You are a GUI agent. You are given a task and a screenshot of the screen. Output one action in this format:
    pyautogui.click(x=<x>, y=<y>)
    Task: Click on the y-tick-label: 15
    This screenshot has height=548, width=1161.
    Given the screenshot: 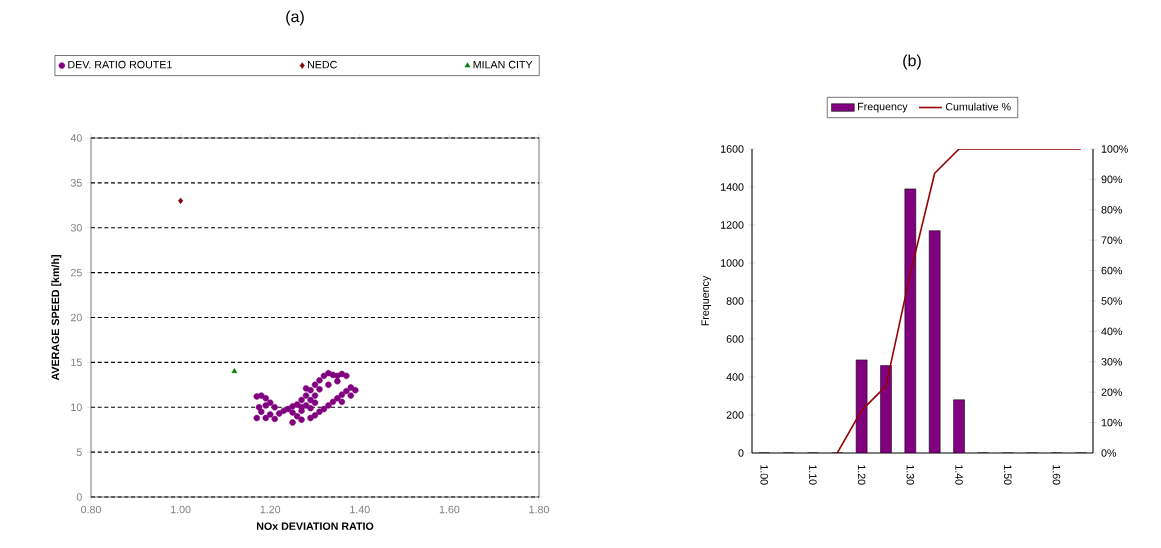 What is the action you would take?
    pyautogui.click(x=76, y=362)
    